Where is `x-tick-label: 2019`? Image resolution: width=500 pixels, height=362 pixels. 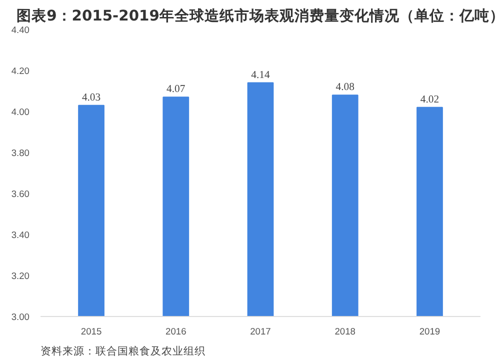 x-tick-label: 2019 is located at coordinates (429, 331).